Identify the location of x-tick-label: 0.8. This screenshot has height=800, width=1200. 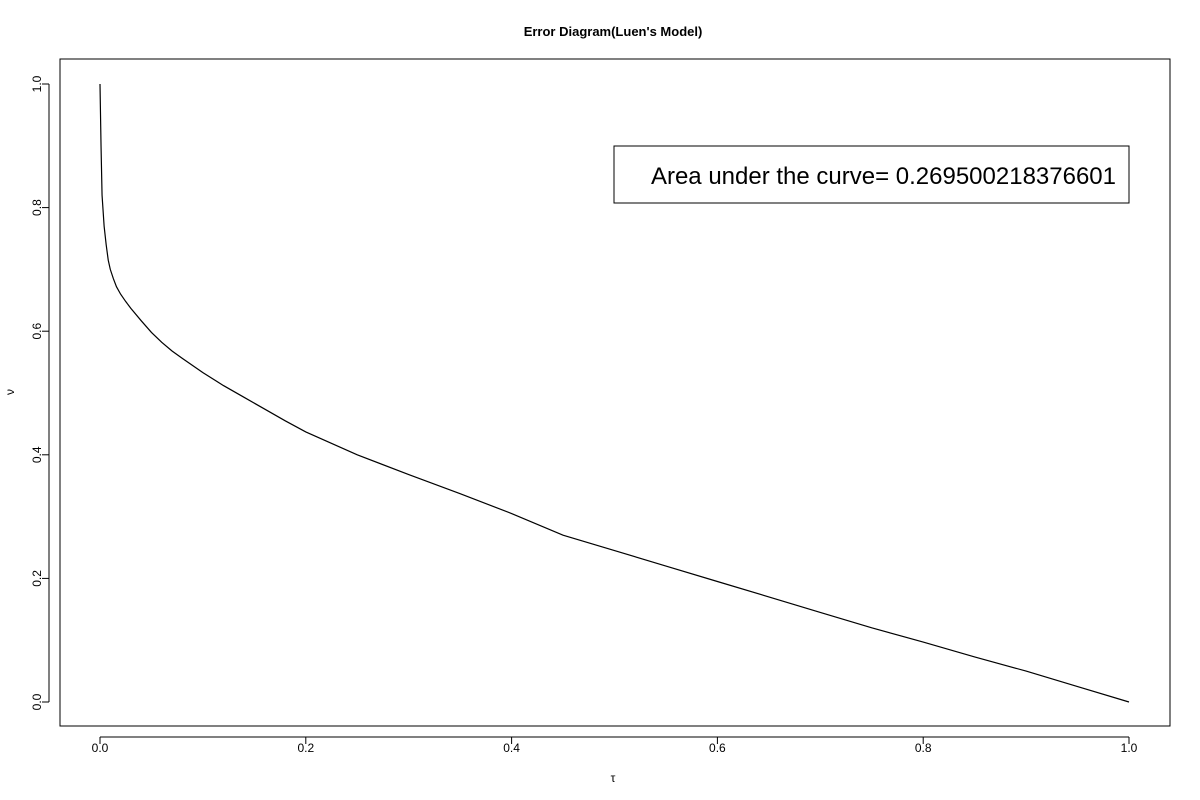
(923, 748).